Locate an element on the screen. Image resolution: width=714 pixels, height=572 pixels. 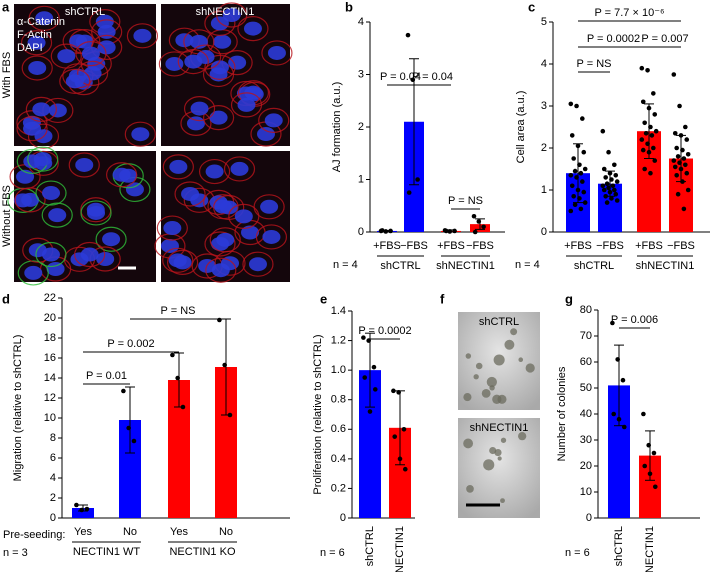
panel-letter: g is located at coordinates (569, 298).